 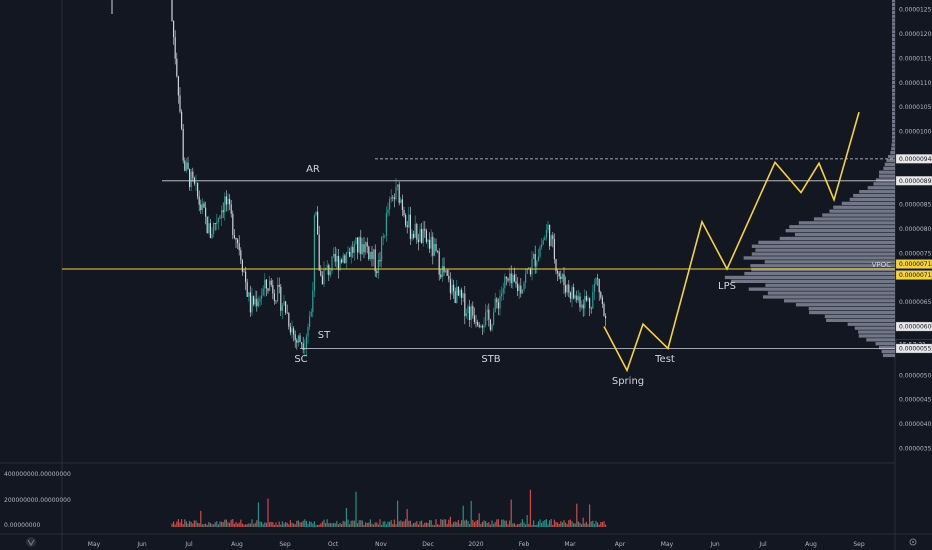 What do you see at coordinates (913, 542) in the screenshot?
I see `settings-gear-icon` at bounding box center [913, 542].